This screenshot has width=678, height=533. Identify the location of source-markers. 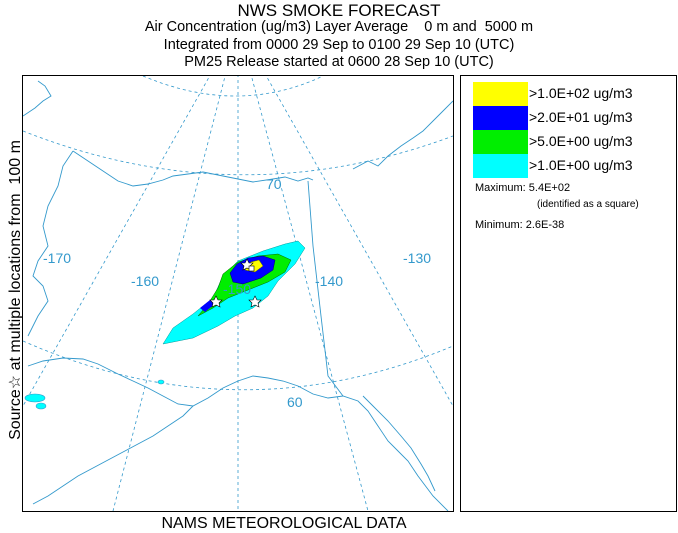
(235, 283).